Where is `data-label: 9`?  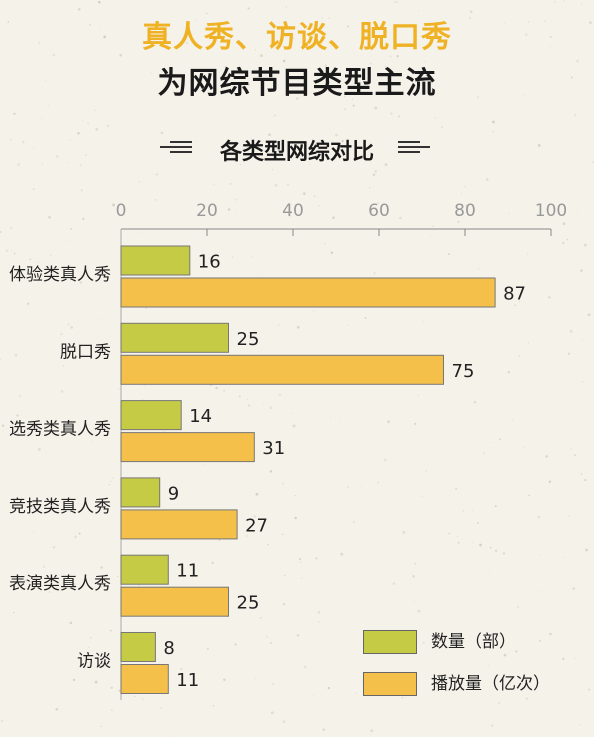
data-label: 9 is located at coordinates (173, 493).